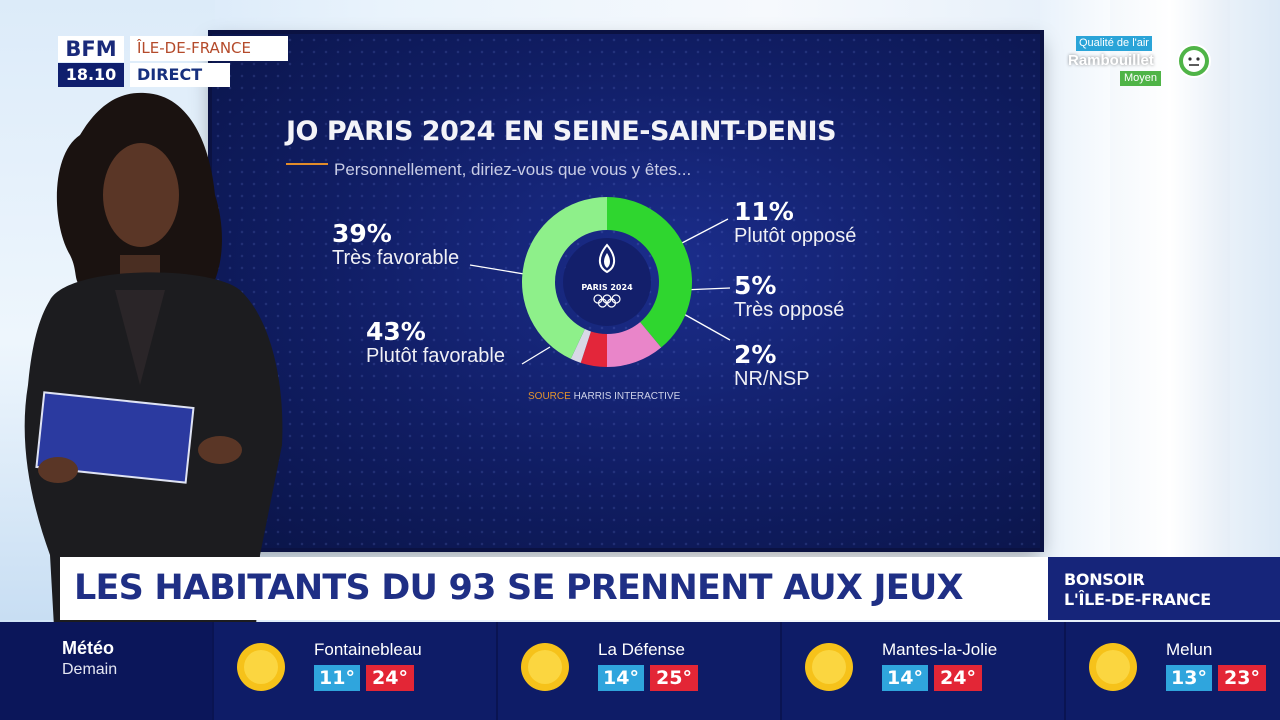  What do you see at coordinates (1242, 678) in the screenshot?
I see `temp-max: 23°` at bounding box center [1242, 678].